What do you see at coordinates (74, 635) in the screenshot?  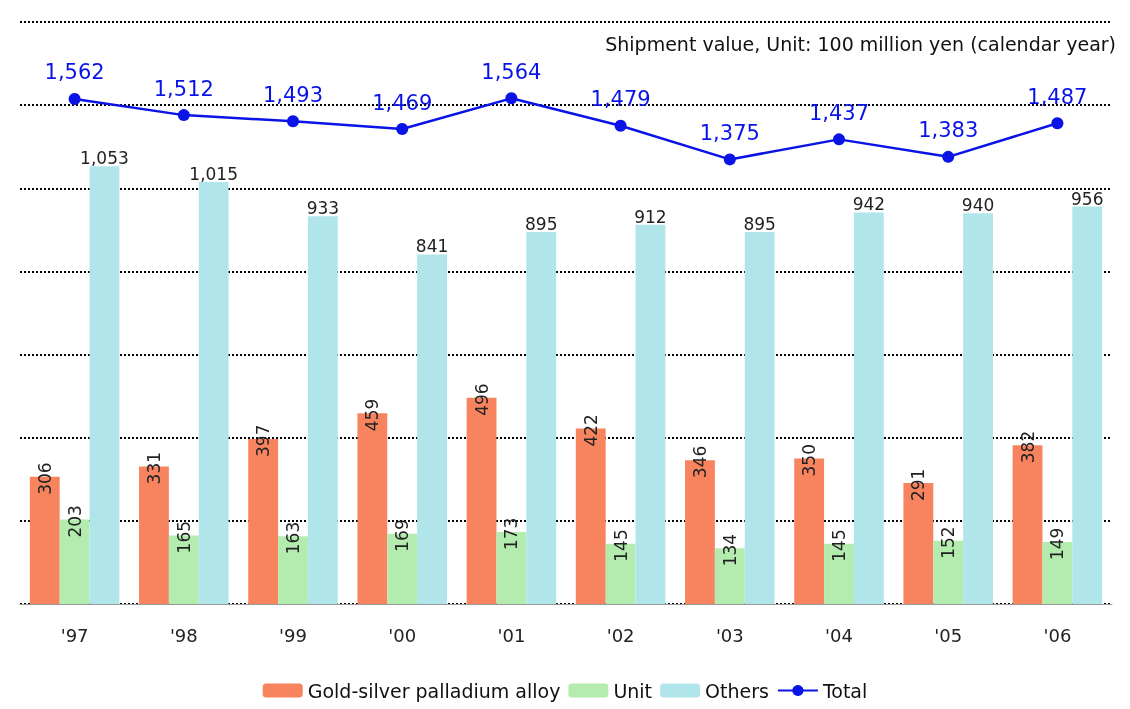 I see `x-tick-label: '97` at bounding box center [74, 635].